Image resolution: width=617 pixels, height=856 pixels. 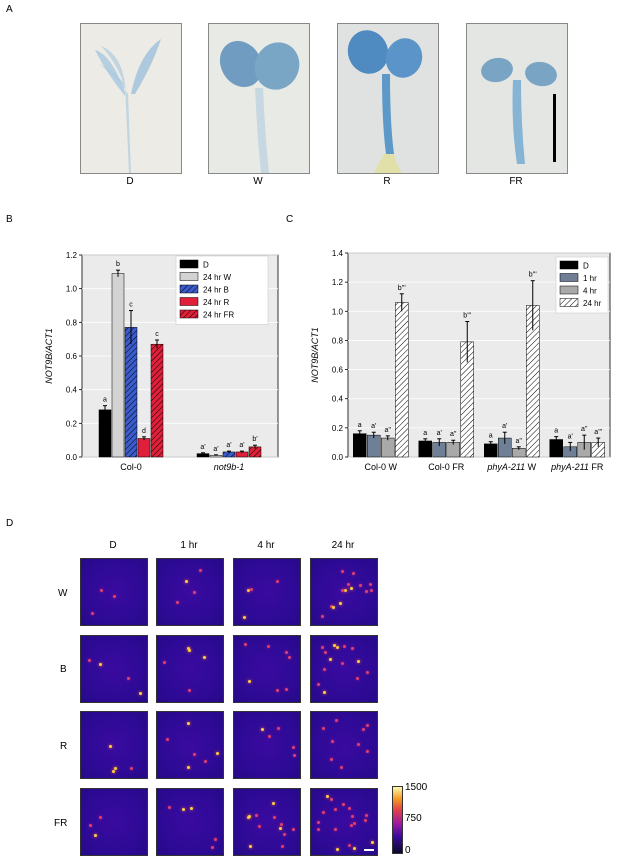 I want to click on heat-col-d: D, so click(x=113, y=545).